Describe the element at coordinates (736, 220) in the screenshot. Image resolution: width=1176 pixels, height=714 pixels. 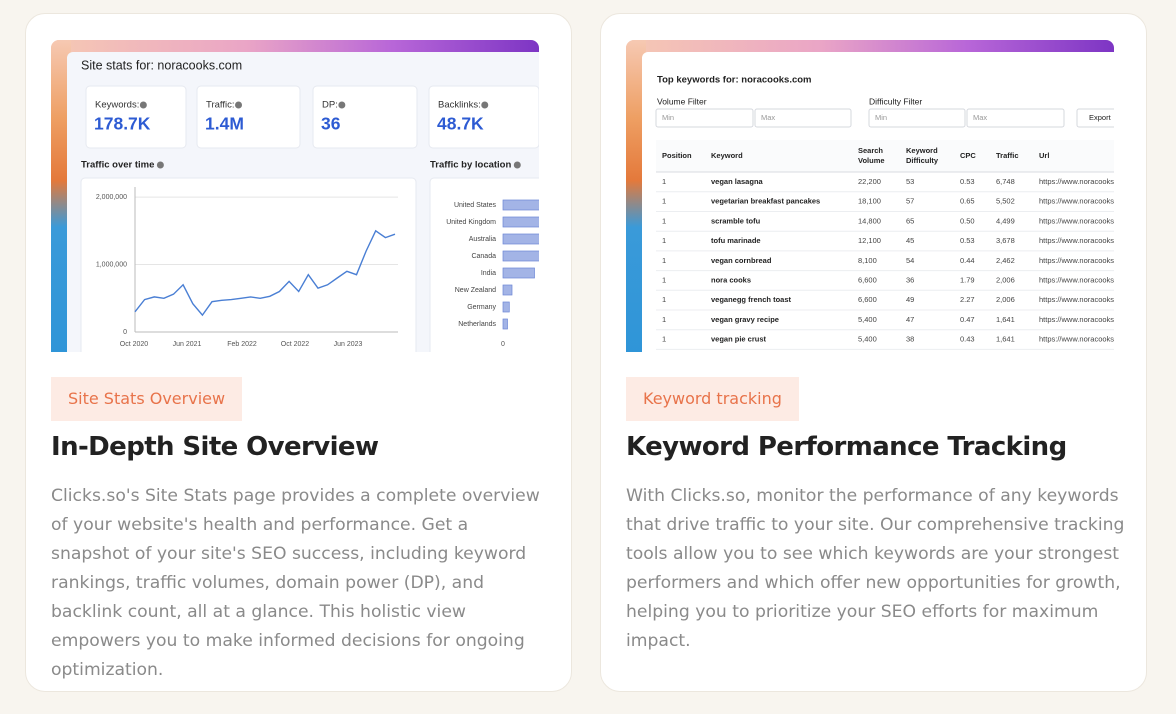
I see `cell: scramble tofu` at that location.